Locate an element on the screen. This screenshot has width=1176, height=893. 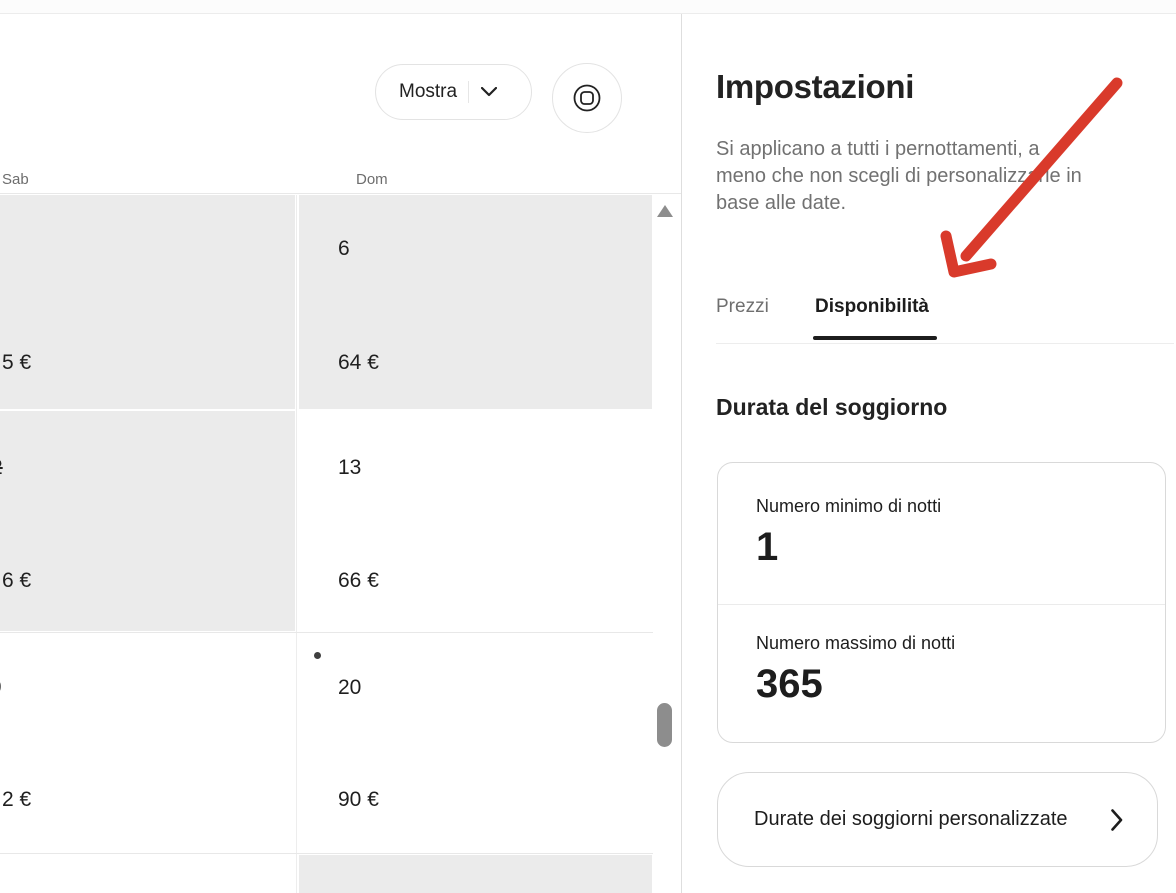
active-tab-underline is located at coordinates (875, 338).